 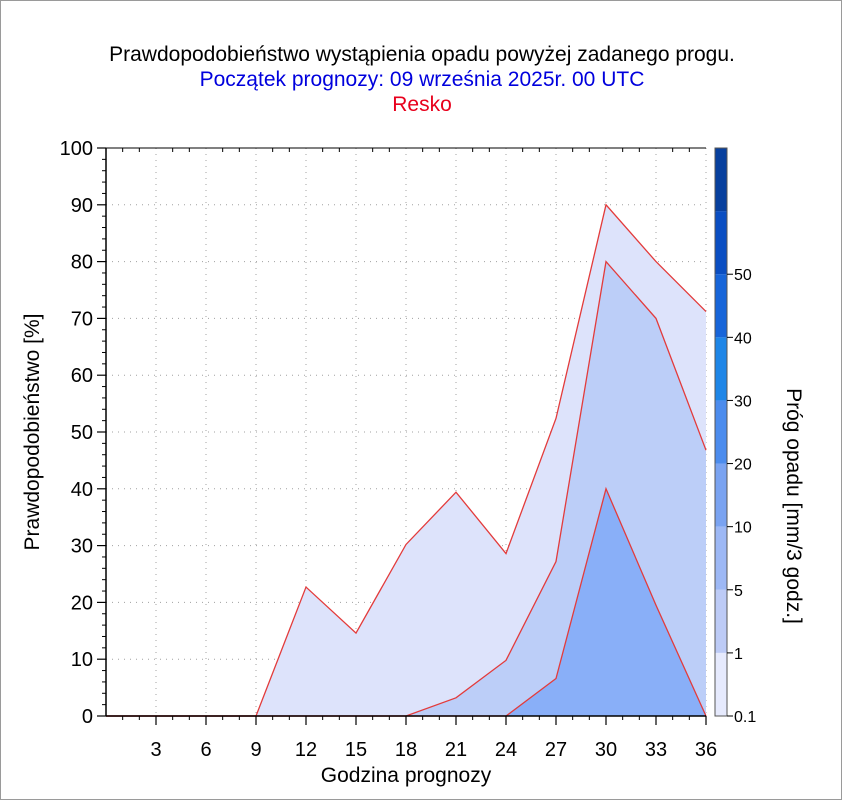 I want to click on y-tick-label: 90, so click(x=82, y=206).